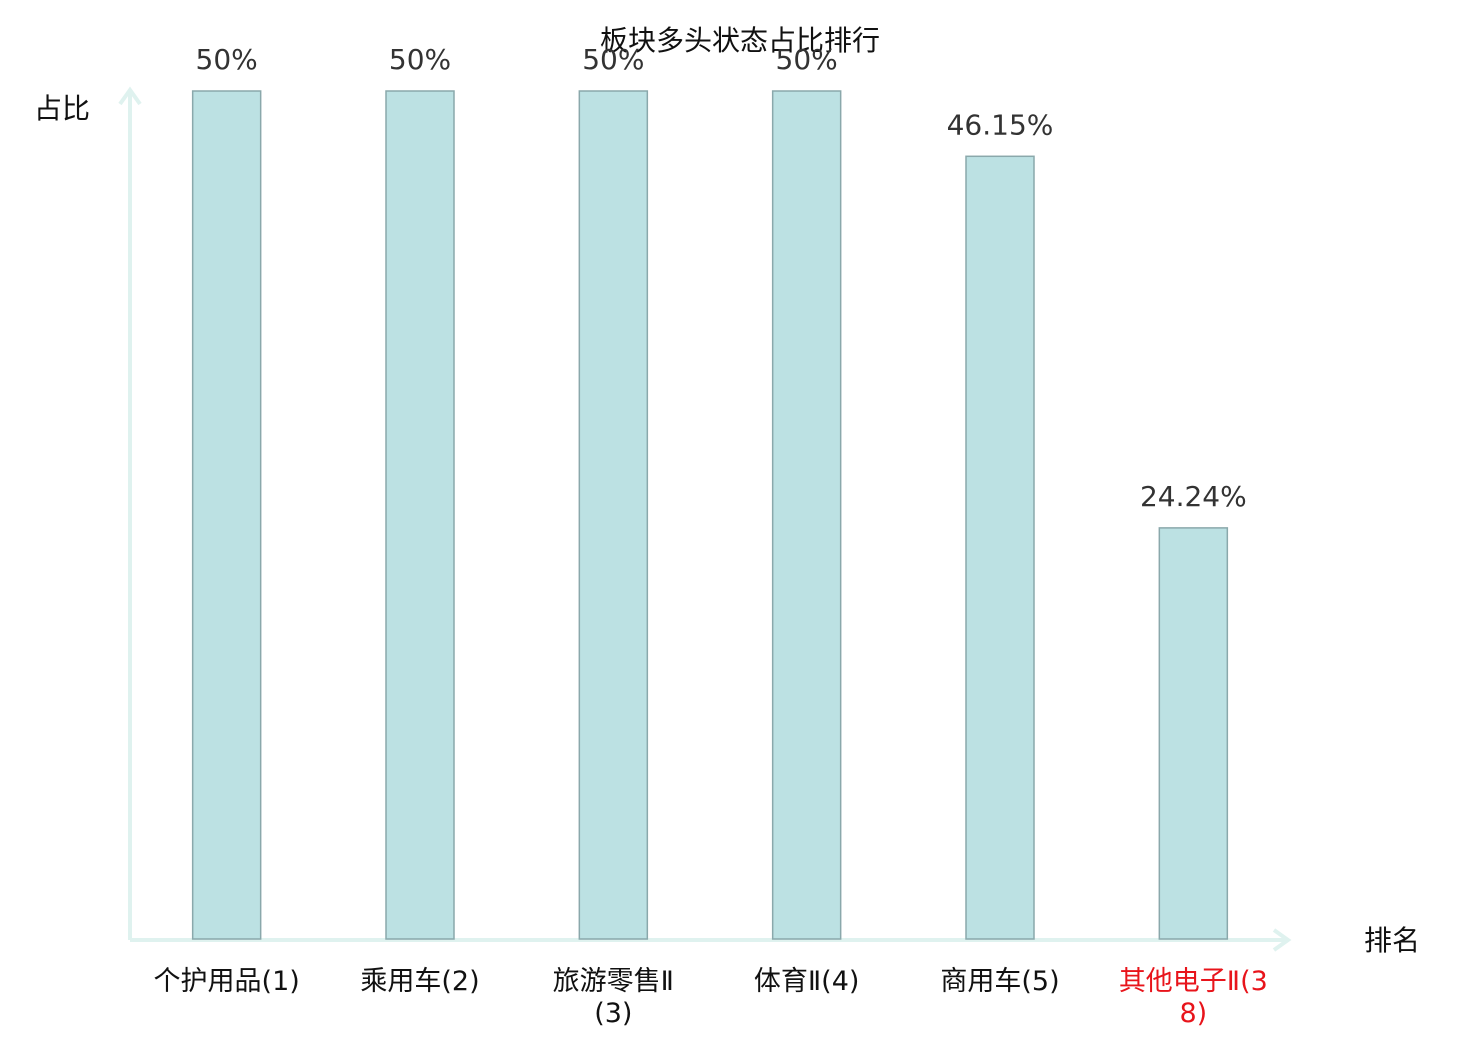 The image size is (1480, 1040). I want to click on y-arrow, so click(130, 96).